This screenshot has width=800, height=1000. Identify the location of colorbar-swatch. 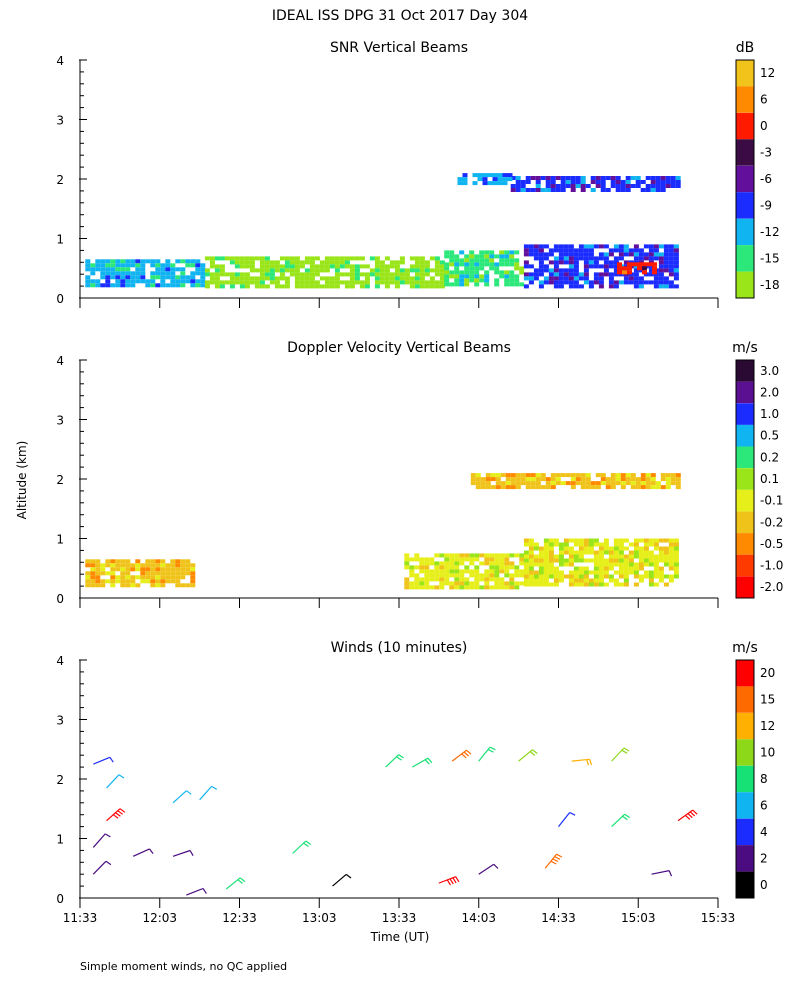
(745, 392).